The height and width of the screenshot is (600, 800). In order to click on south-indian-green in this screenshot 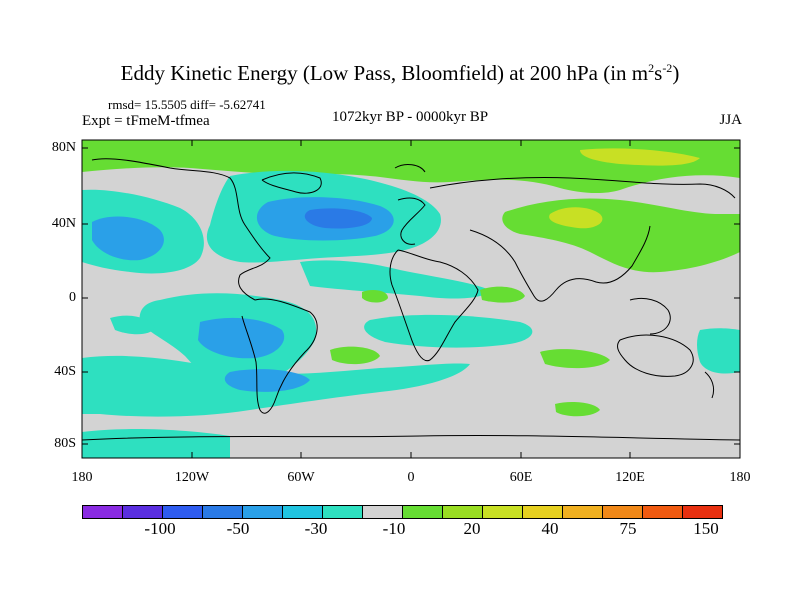, I will do `click(575, 359)`.